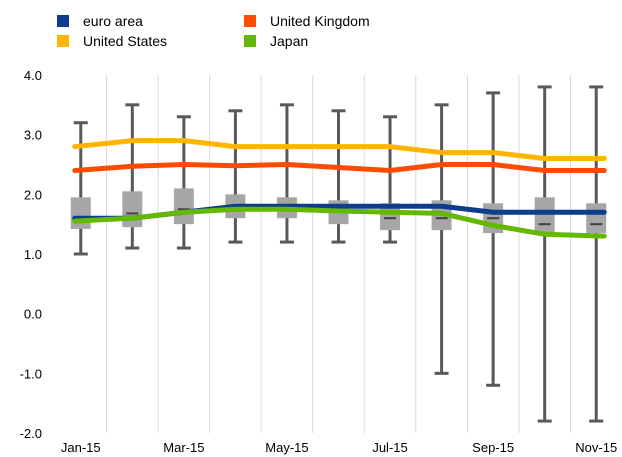 This screenshot has height=457, width=622. What do you see at coordinates (250, 21) in the screenshot?
I see `legend-swatch-united-kingdom` at bounding box center [250, 21].